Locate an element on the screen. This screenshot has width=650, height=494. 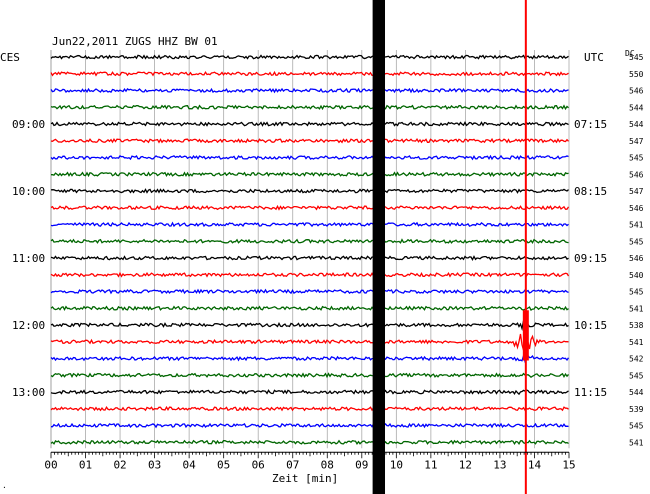
x-tick-label-08: 08 is located at coordinates (327, 464).